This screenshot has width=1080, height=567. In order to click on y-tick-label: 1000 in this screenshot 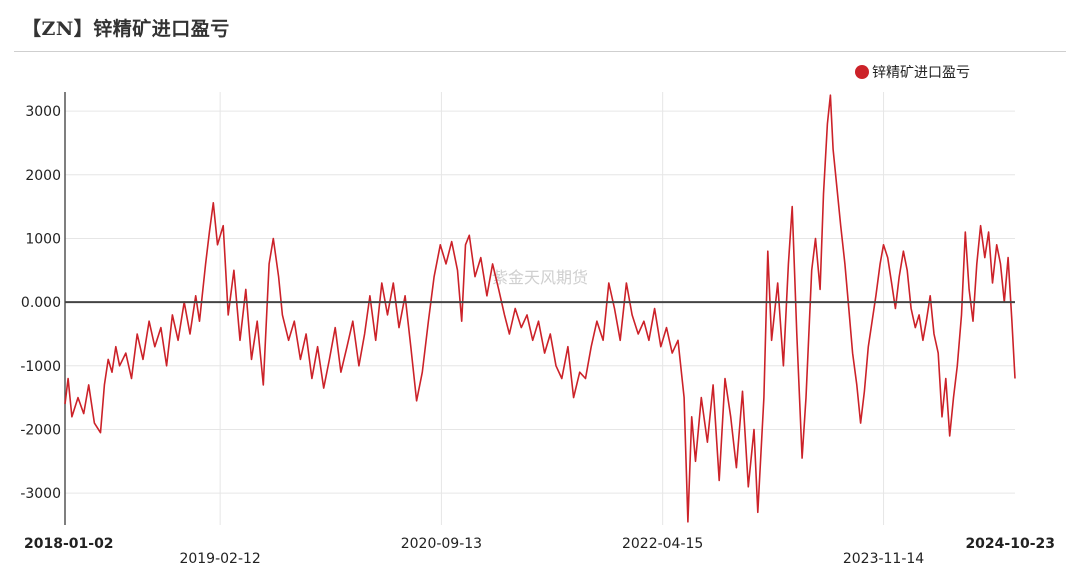, I will do `click(43, 239)`.